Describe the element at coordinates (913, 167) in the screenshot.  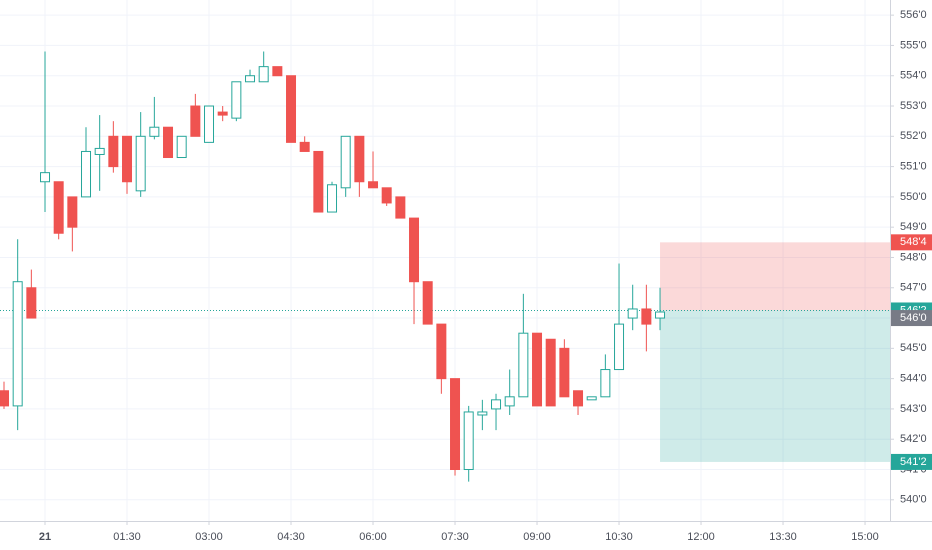
I see `y-tick-label: 551'0` at that location.